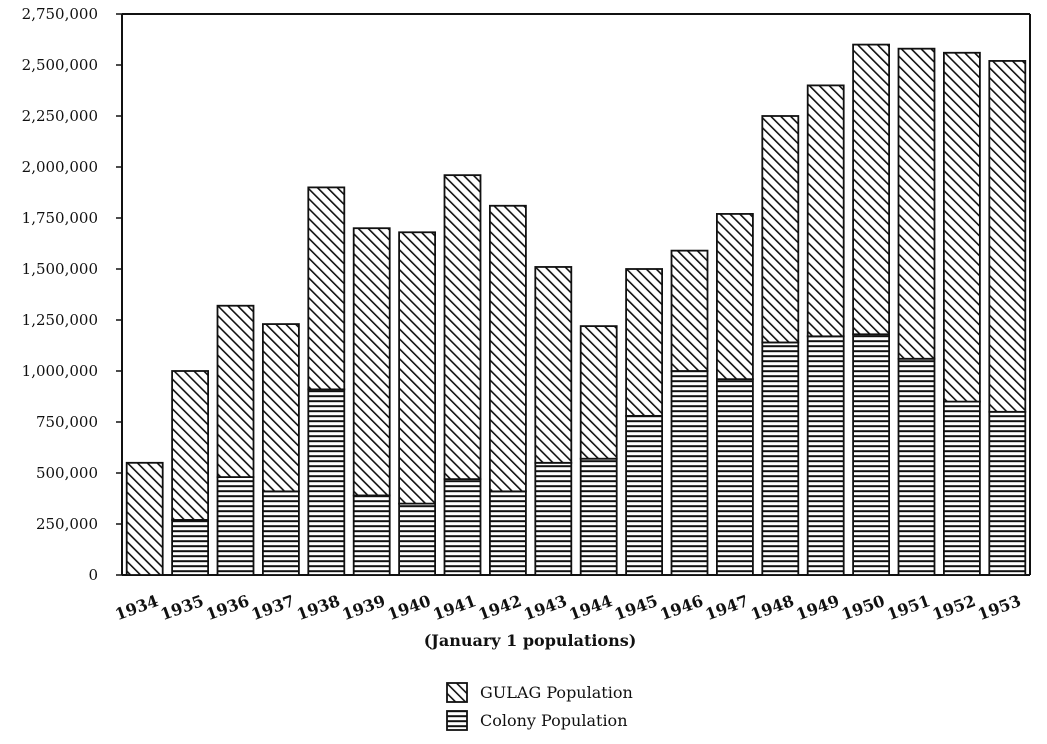  I want to click on bar-colony-1939, so click(371, 535).